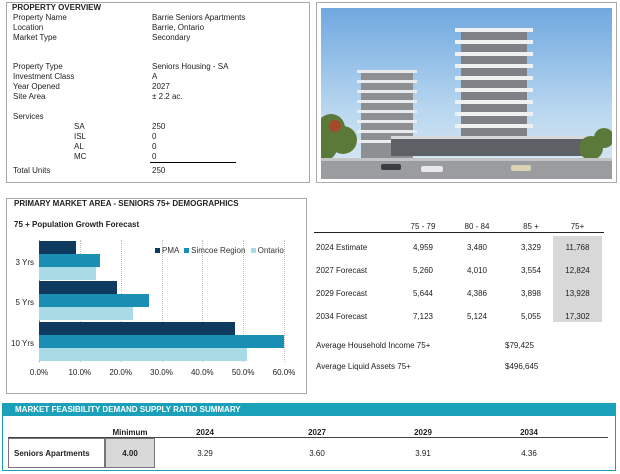 The image size is (620, 474). Describe the element at coordinates (309, 409) in the screenshot. I see `feasibility-title-bar` at that location.